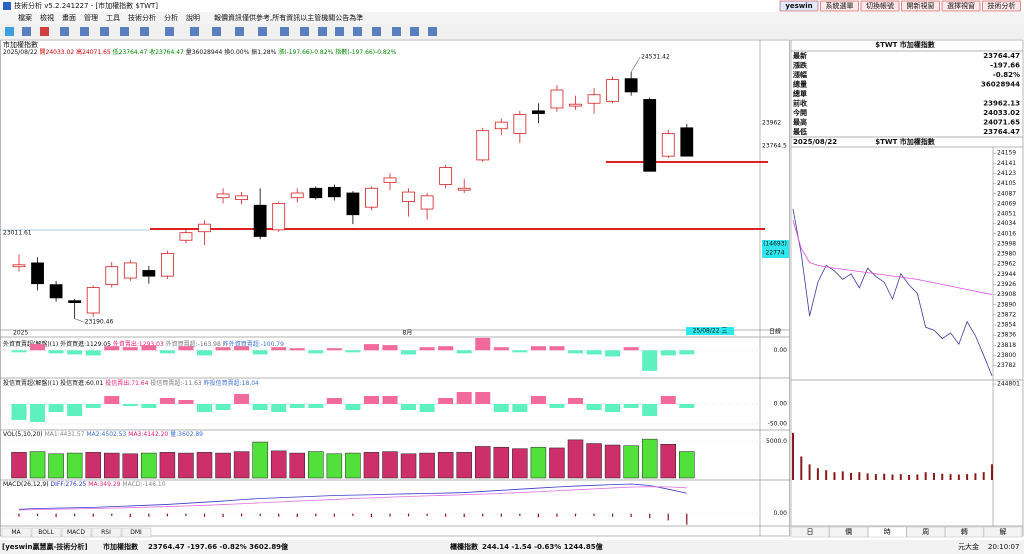 Image resolution: width=1024 pixels, height=554 pixels. I want to click on menu-item: 技術分析, so click(142, 17).